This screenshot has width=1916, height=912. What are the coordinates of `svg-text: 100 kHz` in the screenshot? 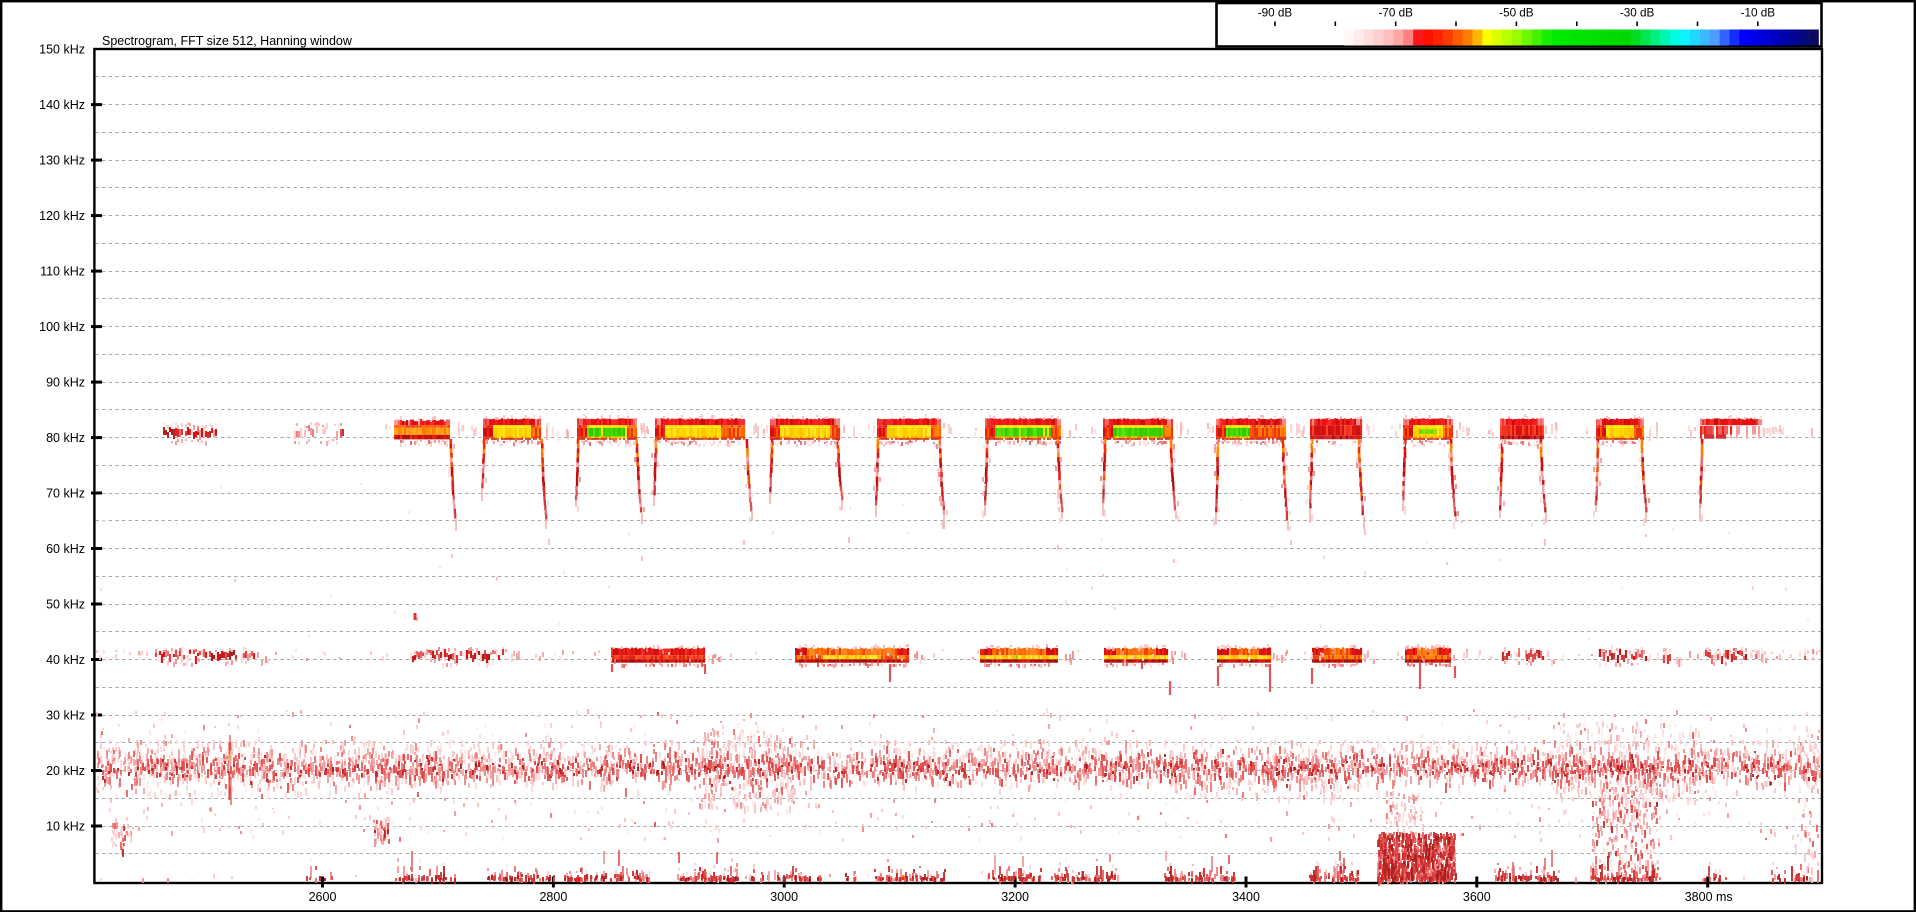 It's located at (62, 327).